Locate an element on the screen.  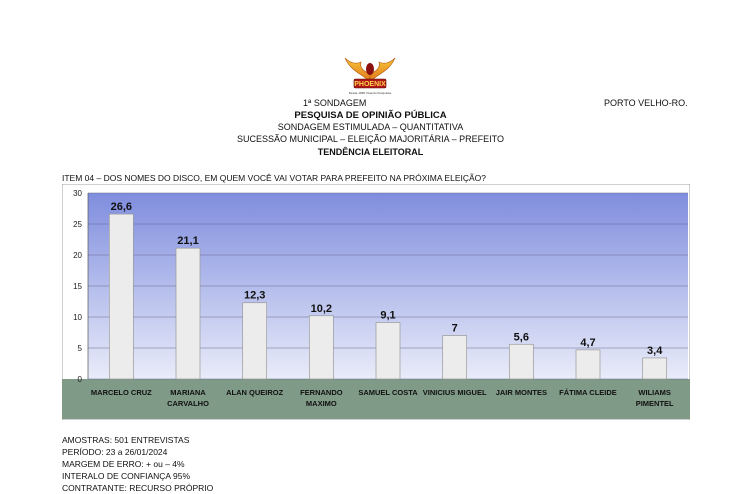
y-tick-label: 15 is located at coordinates (77, 286).